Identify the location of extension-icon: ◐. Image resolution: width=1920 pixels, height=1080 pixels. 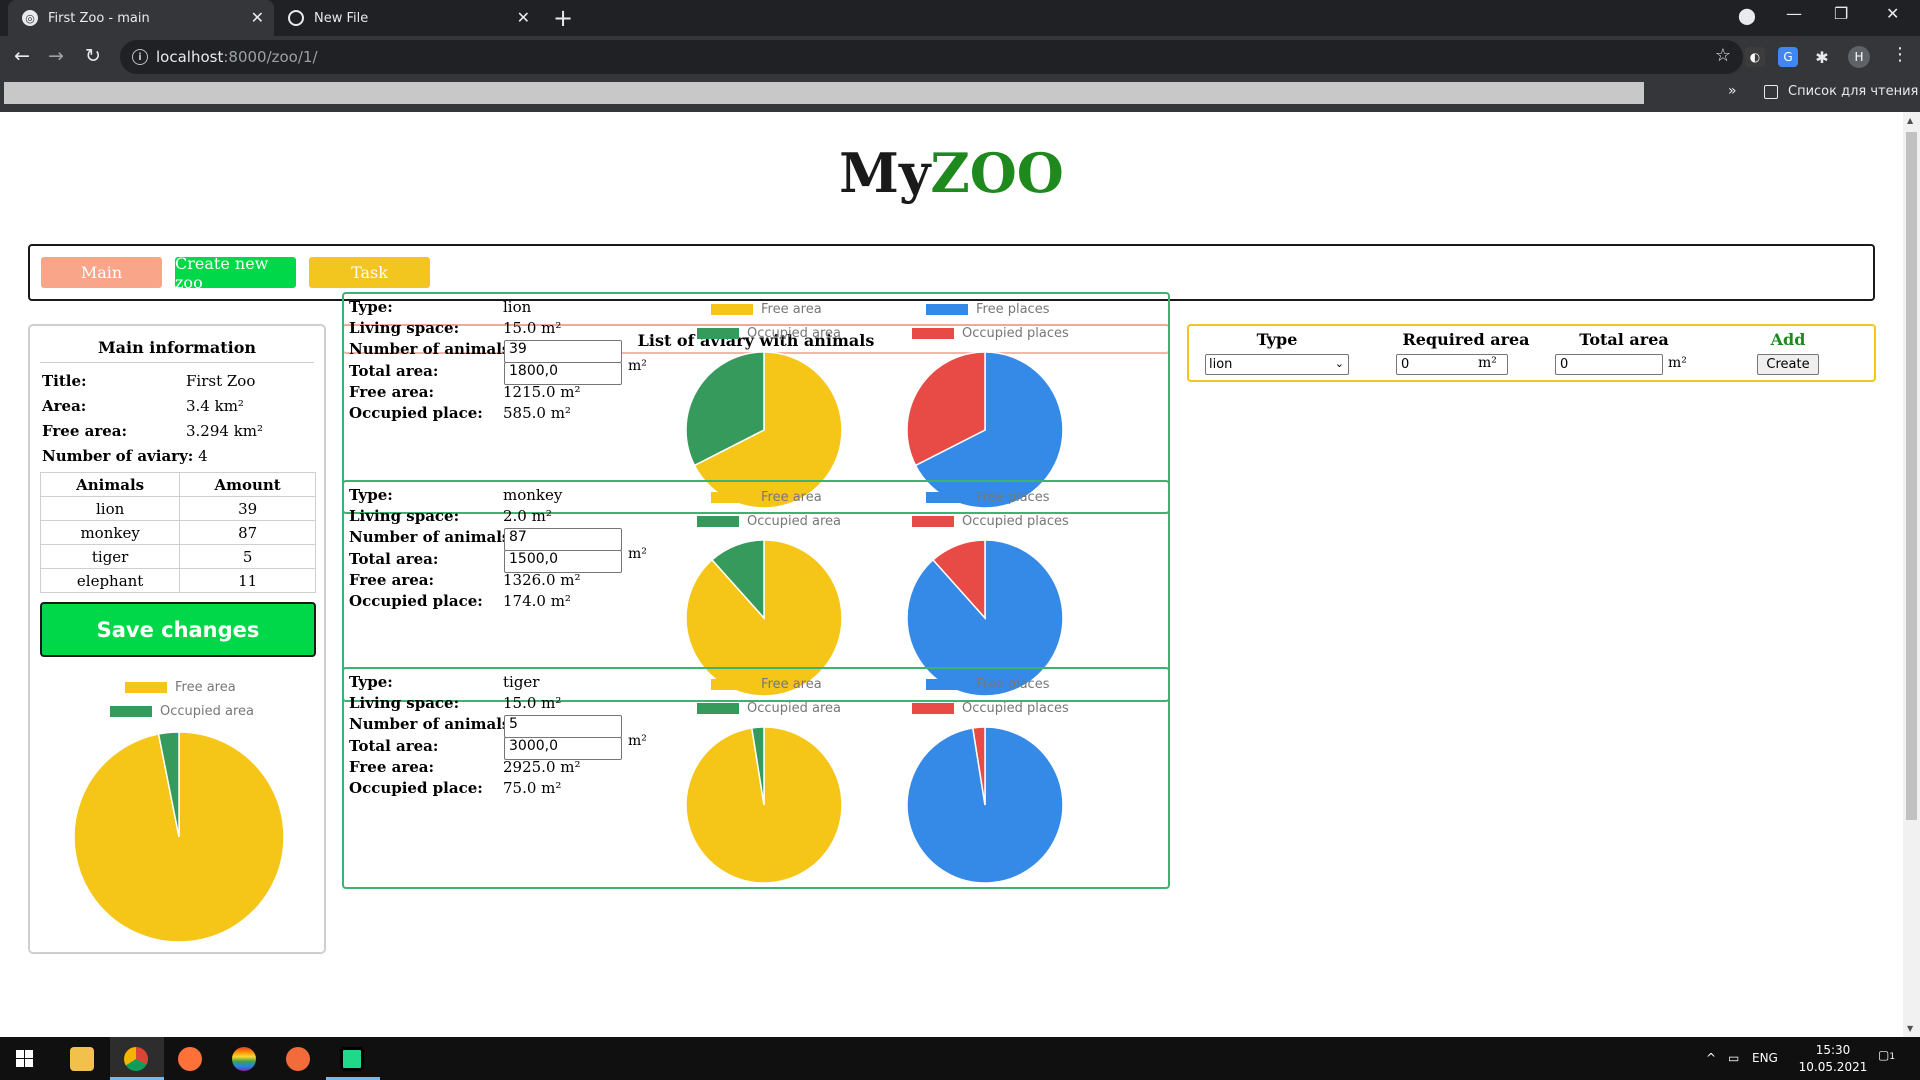
(1755, 57).